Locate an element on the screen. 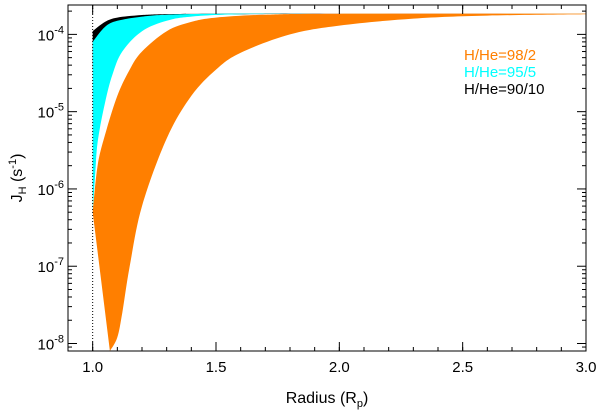 Image resolution: width=598 pixels, height=411 pixels. x-tick-label: 1.5 is located at coordinates (216, 367).